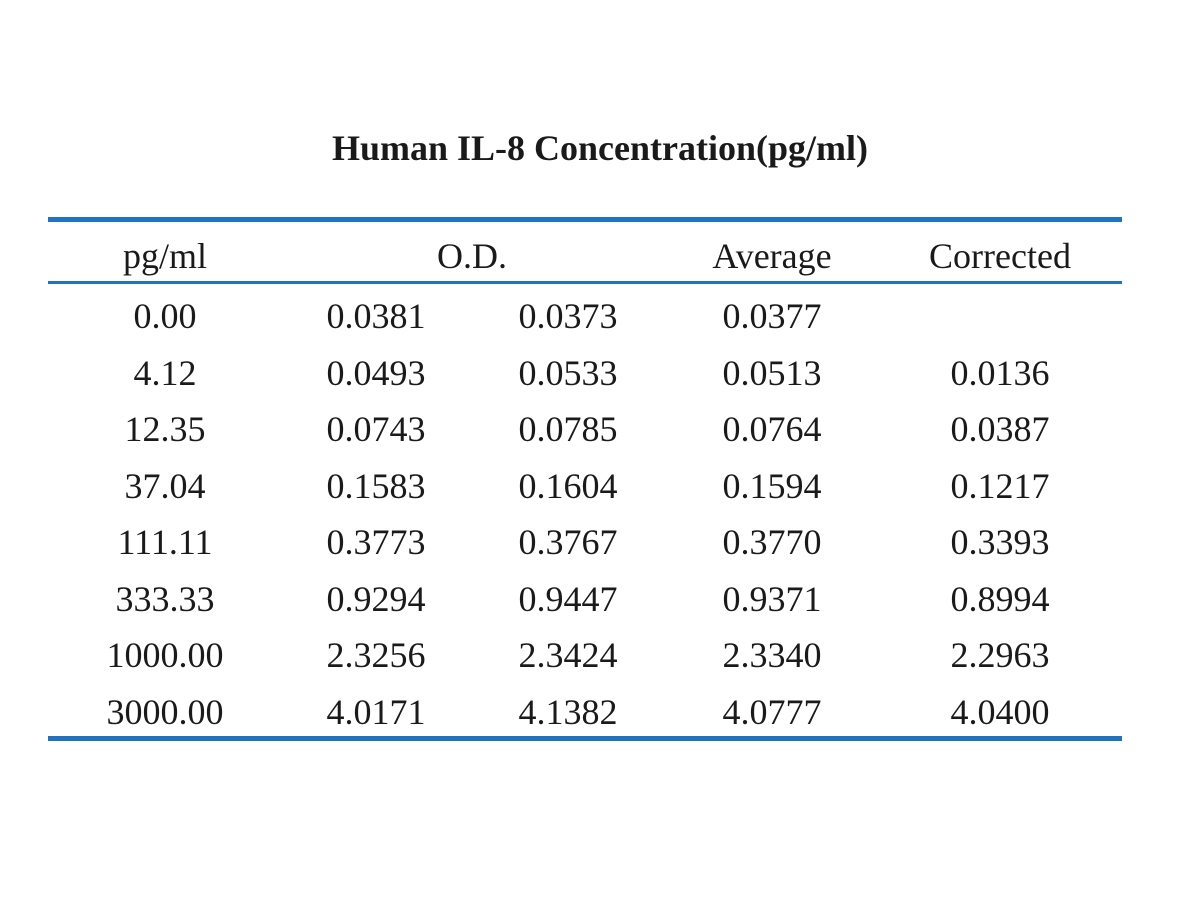 Image resolution: width=1200 pixels, height=900 pixels. I want to click on cell-od-1: 0.1583, so click(376, 485).